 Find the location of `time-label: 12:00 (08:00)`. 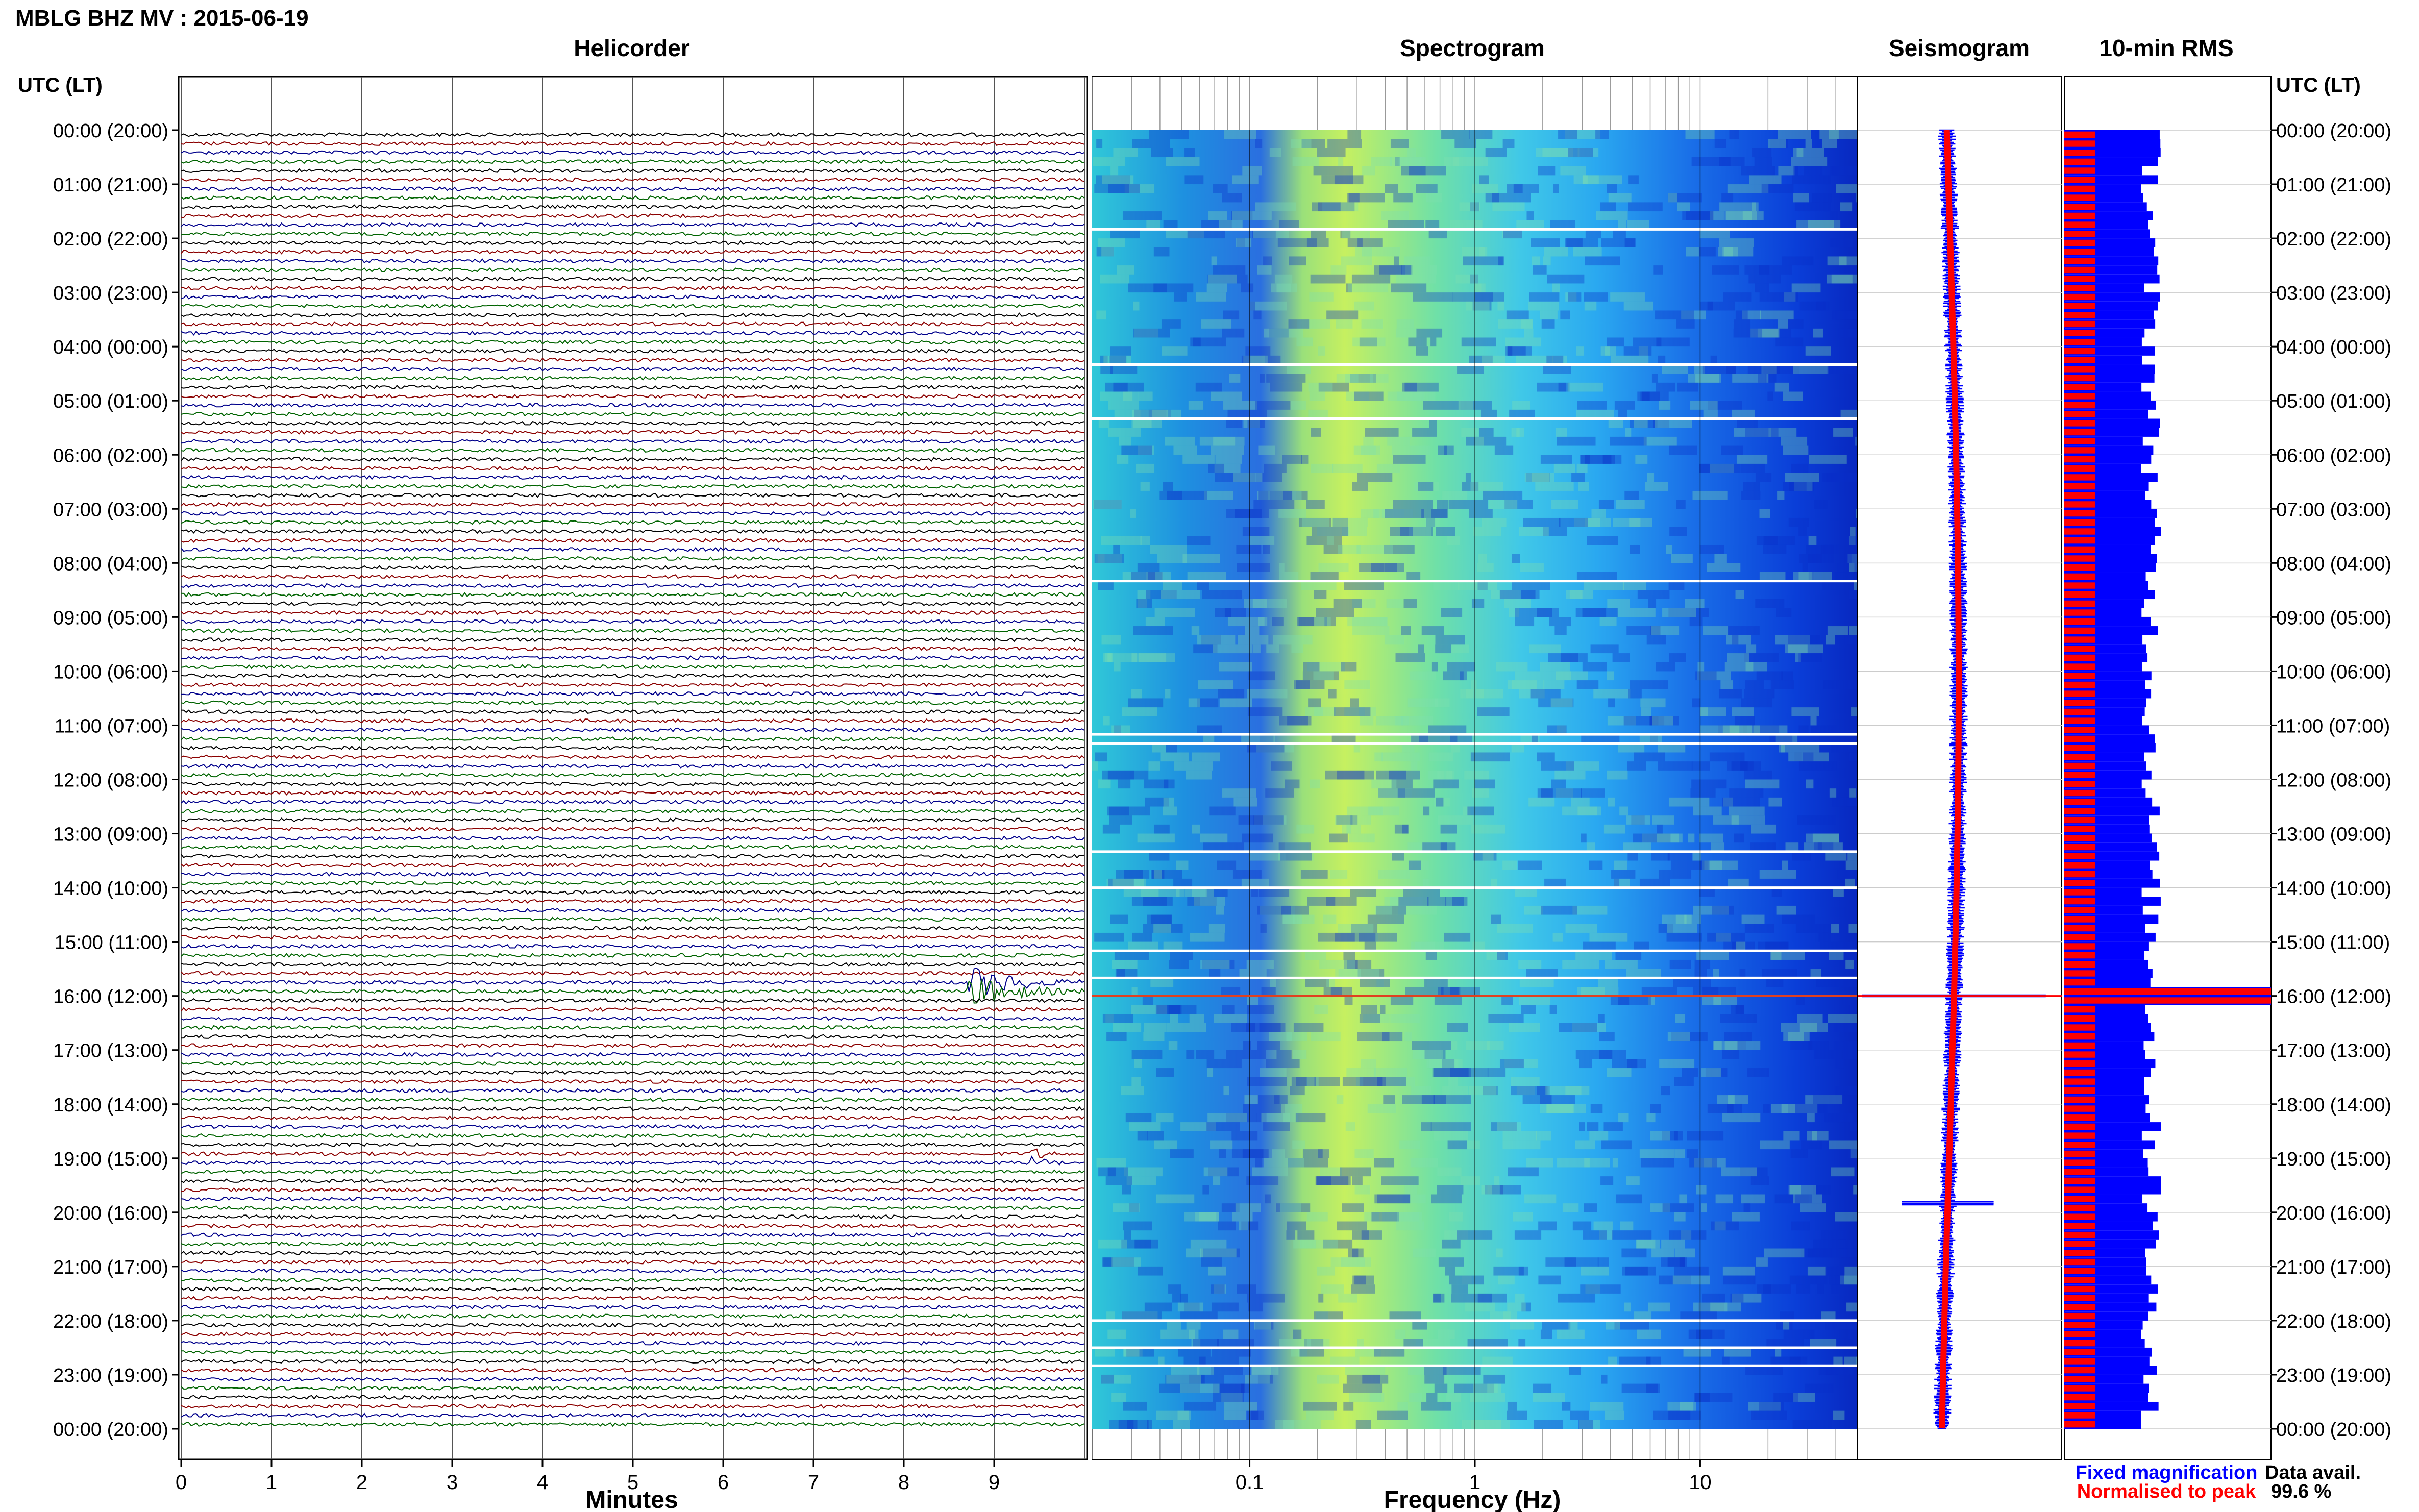

time-label: 12:00 (08:00) is located at coordinates (2333, 780).